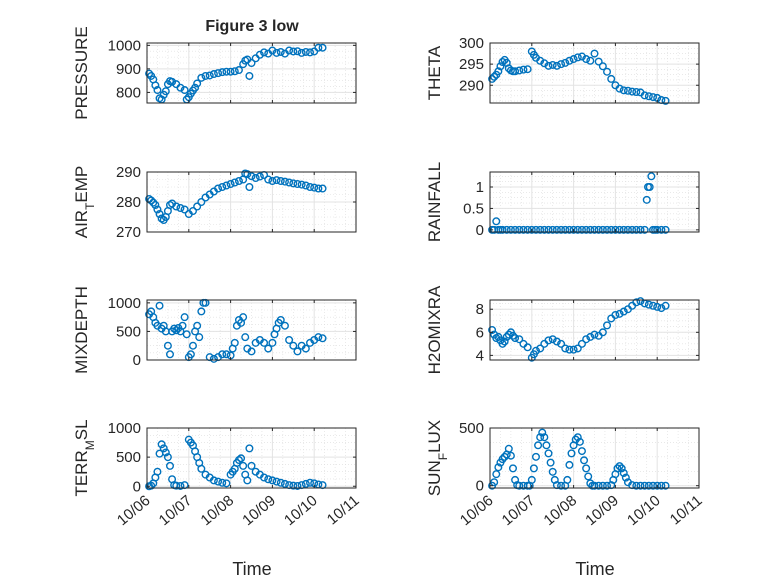  I want to click on y-axis-label-main: THETA, so click(434, 72).